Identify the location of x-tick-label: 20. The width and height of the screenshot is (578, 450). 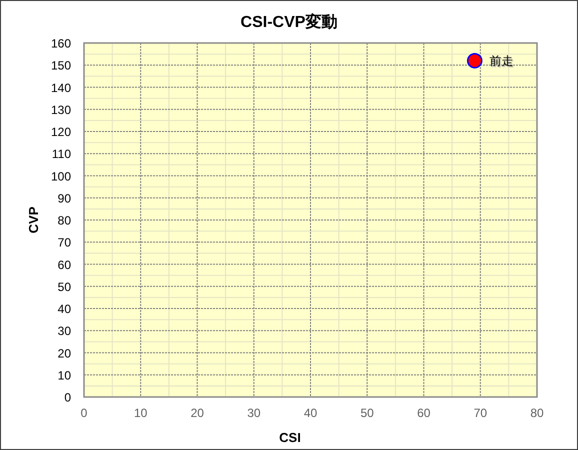
(197, 413).